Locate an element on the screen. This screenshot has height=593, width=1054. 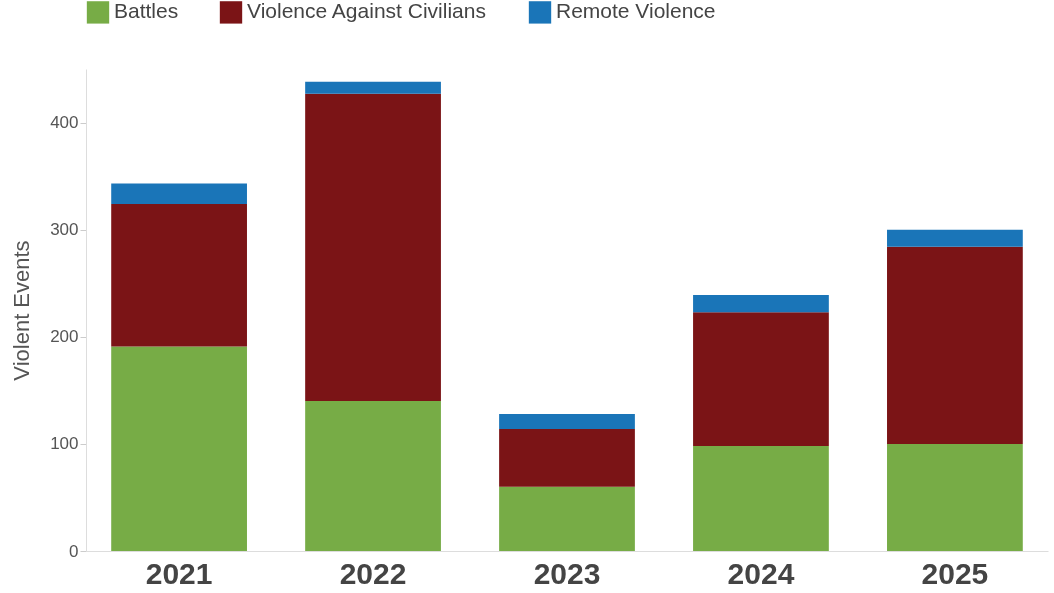
x-tick-label: 2021 is located at coordinates (179, 573).